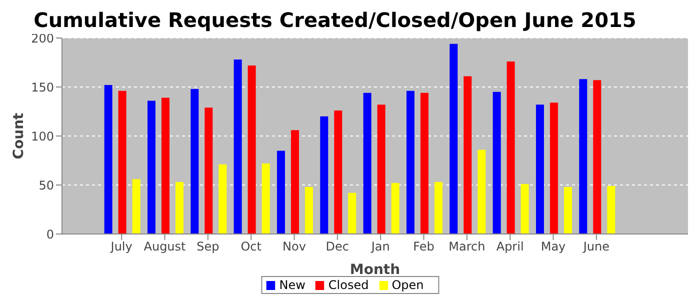  What do you see at coordinates (338, 247) in the screenshot?
I see `x-tick-label: Dec` at bounding box center [338, 247].